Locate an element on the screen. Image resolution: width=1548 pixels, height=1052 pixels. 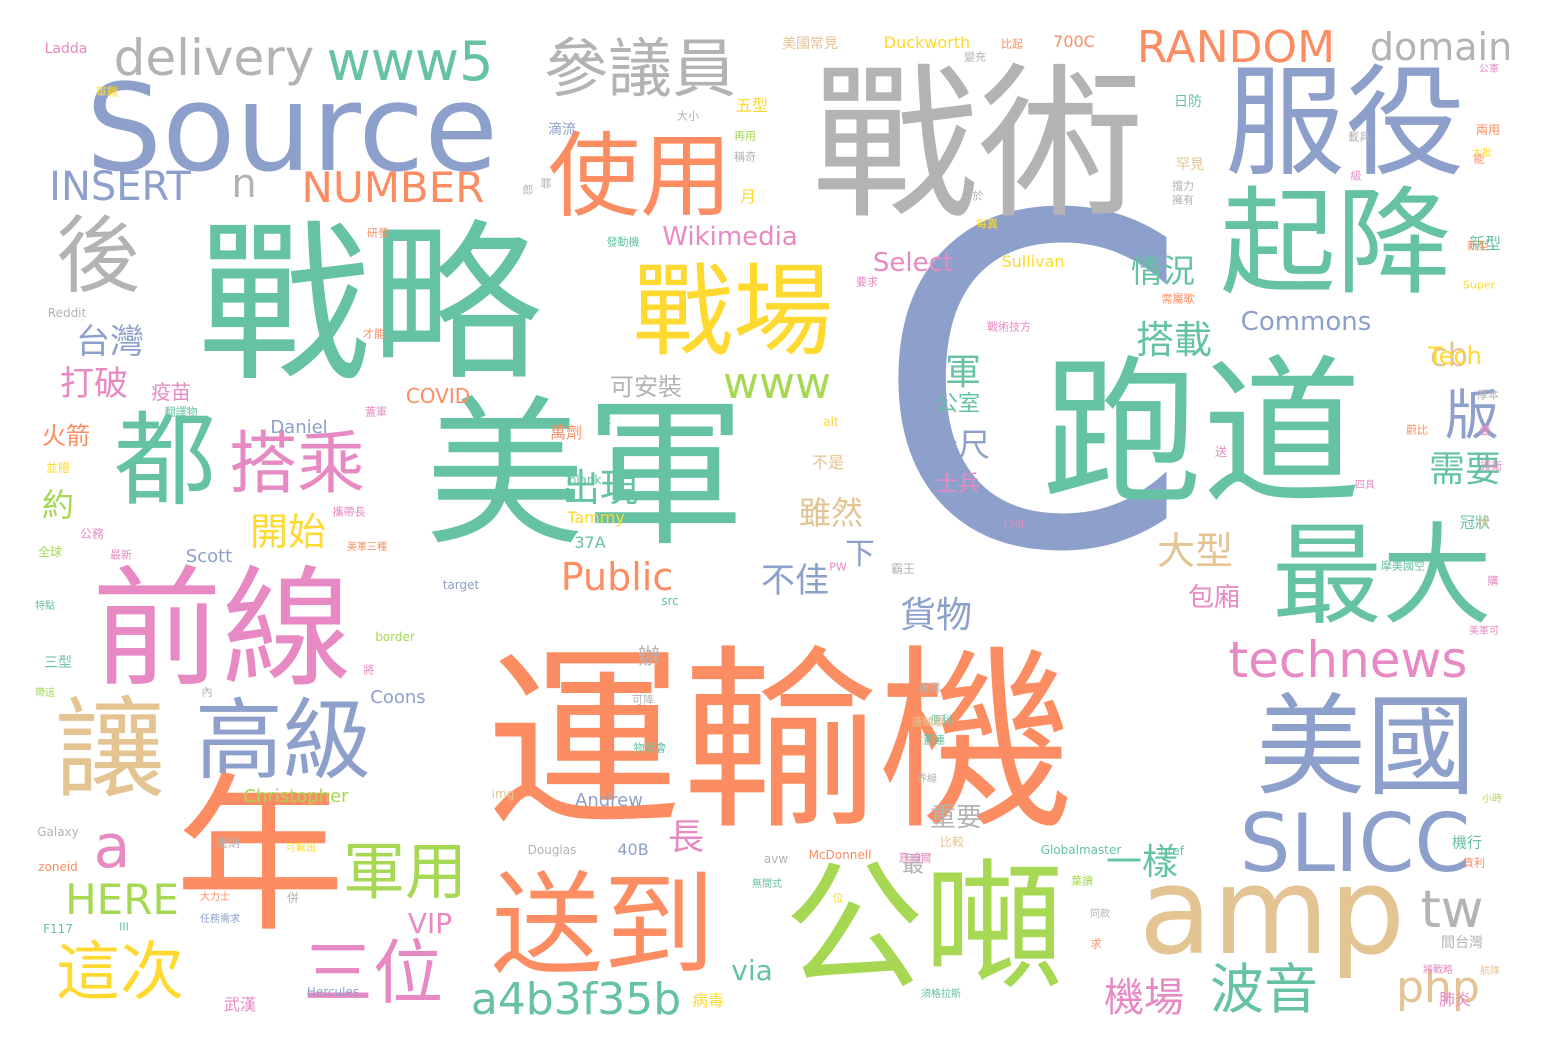
word-cloud-word: Andrew is located at coordinates (609, 800).